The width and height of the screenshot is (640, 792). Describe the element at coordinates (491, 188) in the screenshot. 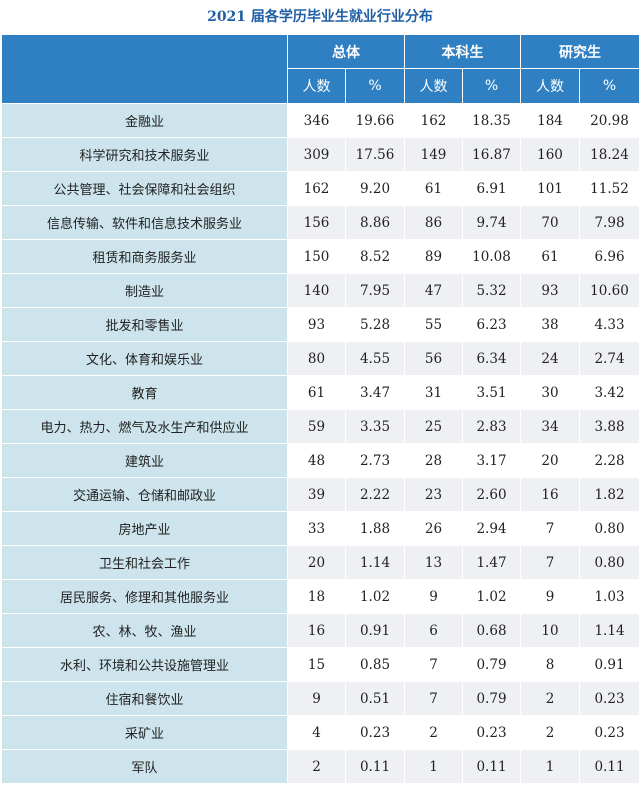

I see `undergrad-percent-cell: 6.91` at that location.